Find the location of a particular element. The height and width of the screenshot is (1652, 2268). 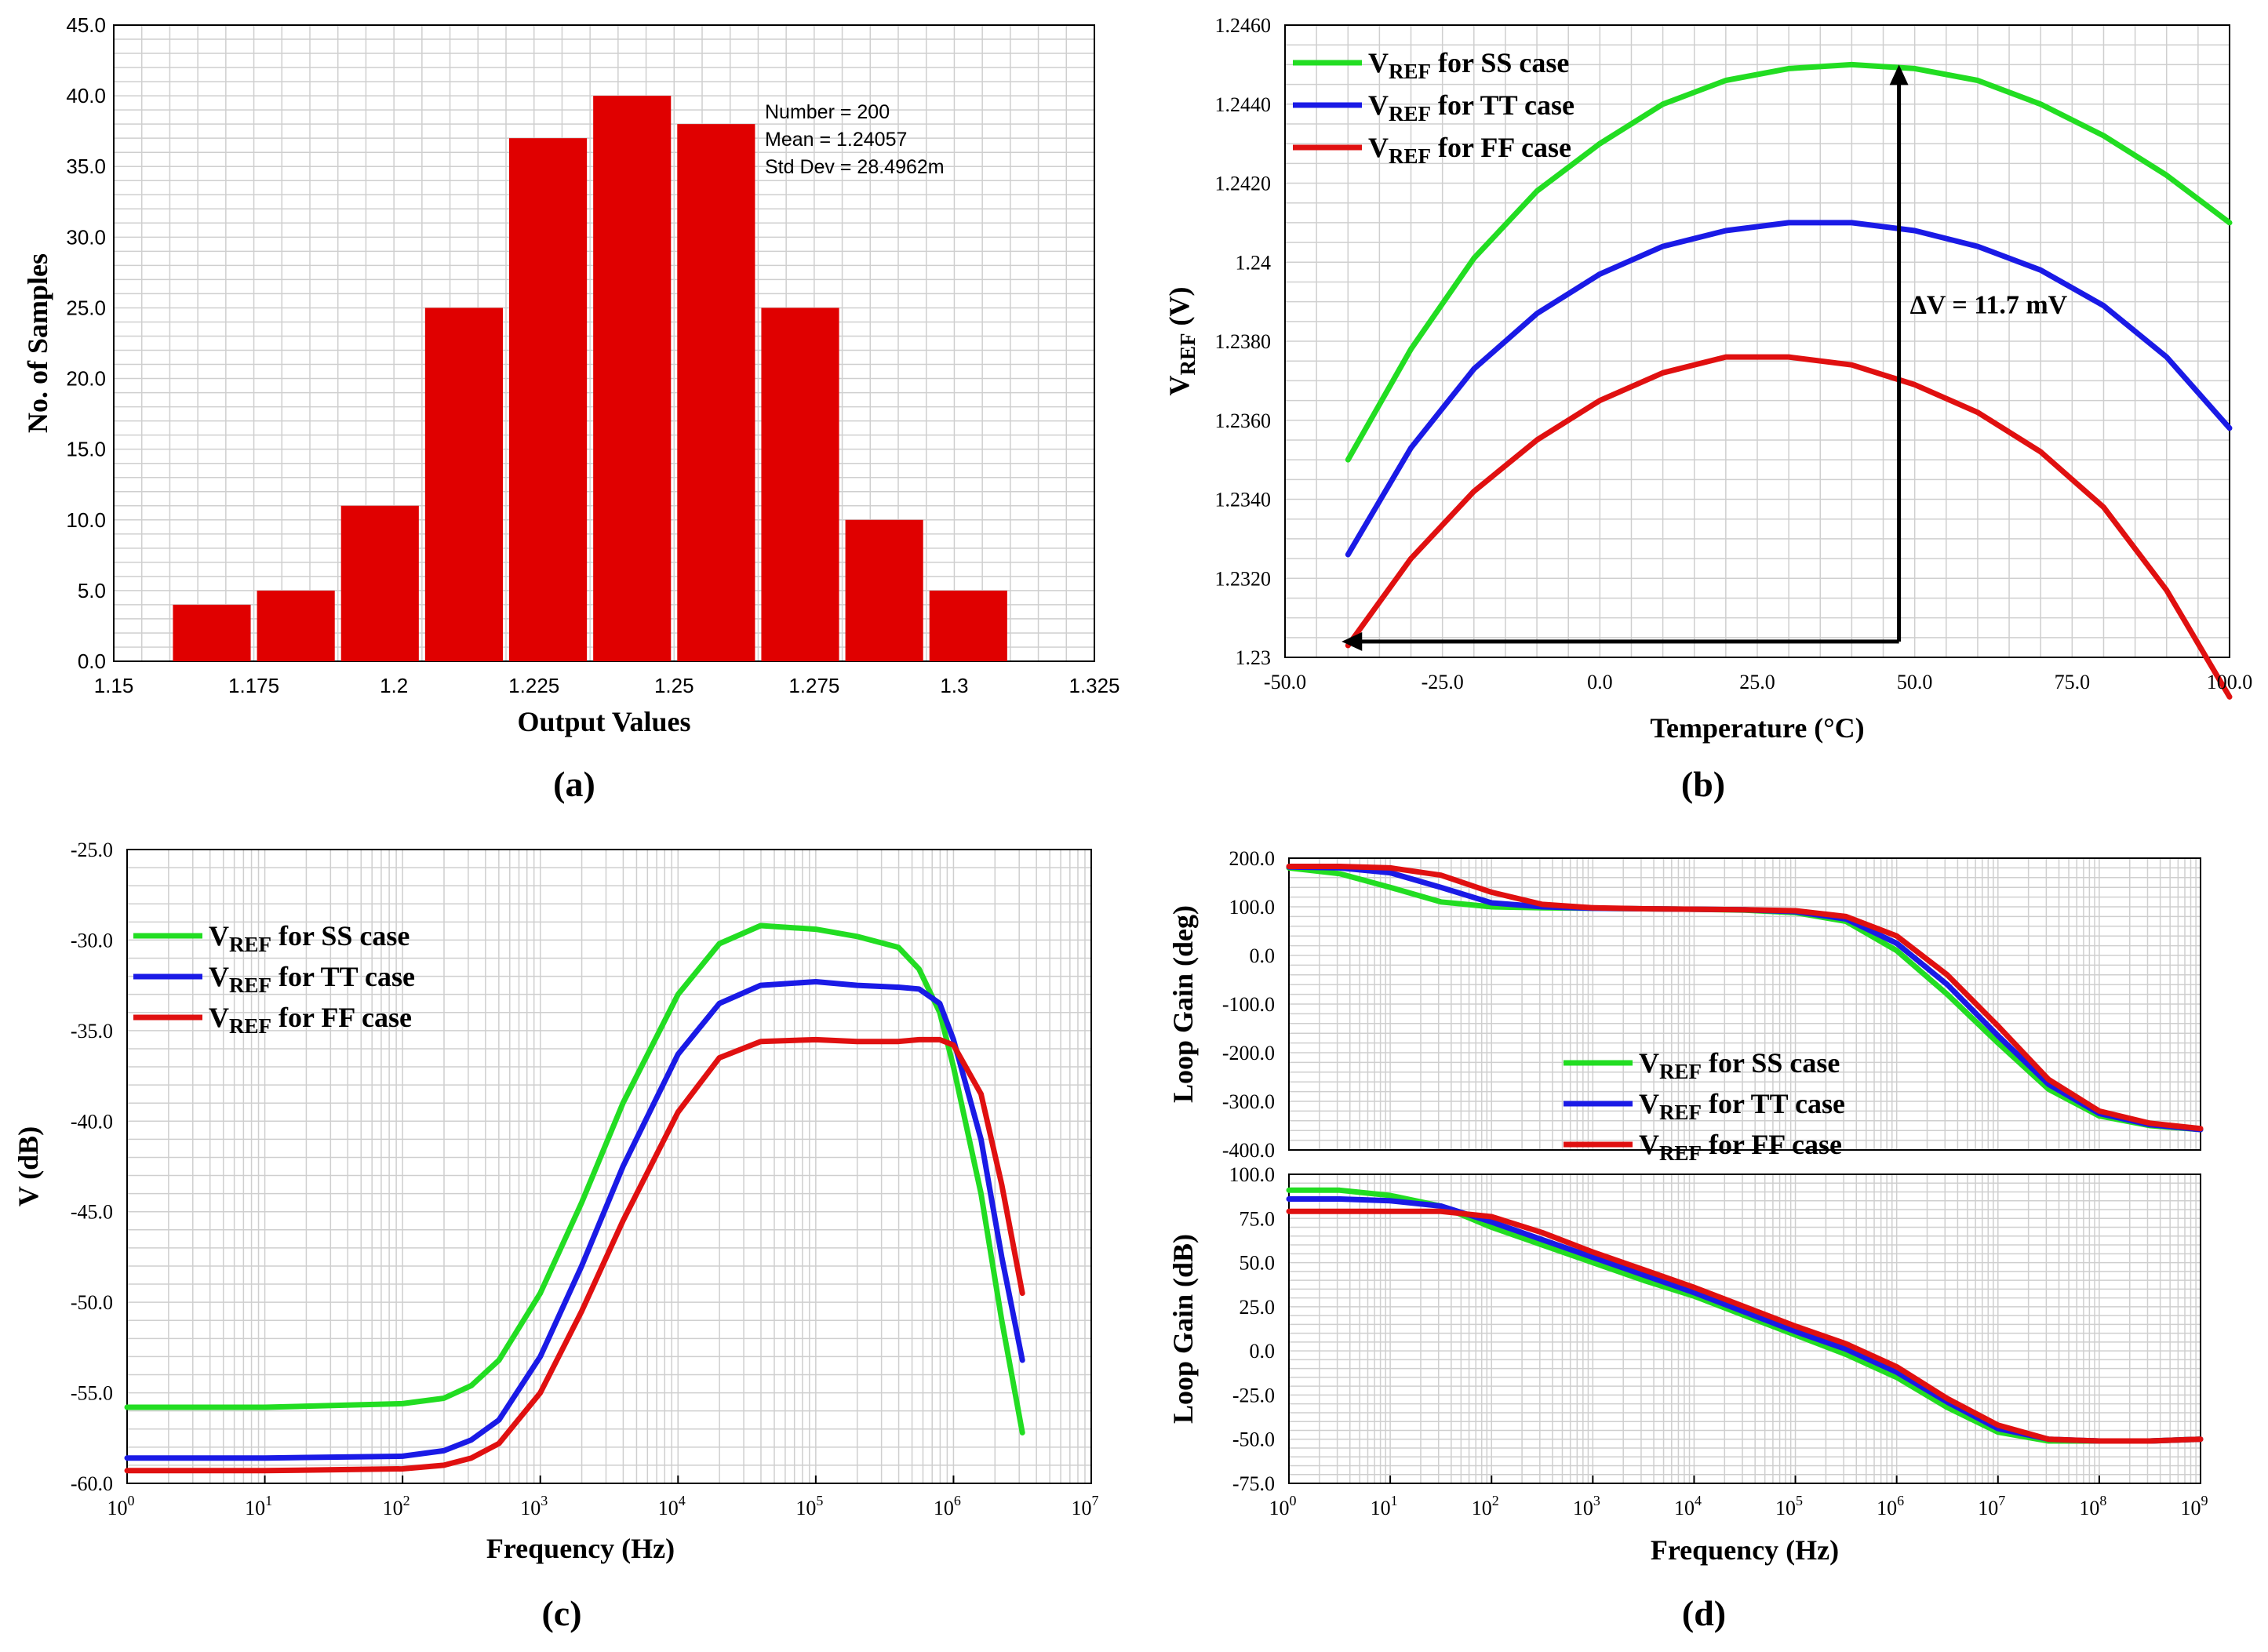

d-x-tick: 10¹ is located at coordinates (1385, 1506).